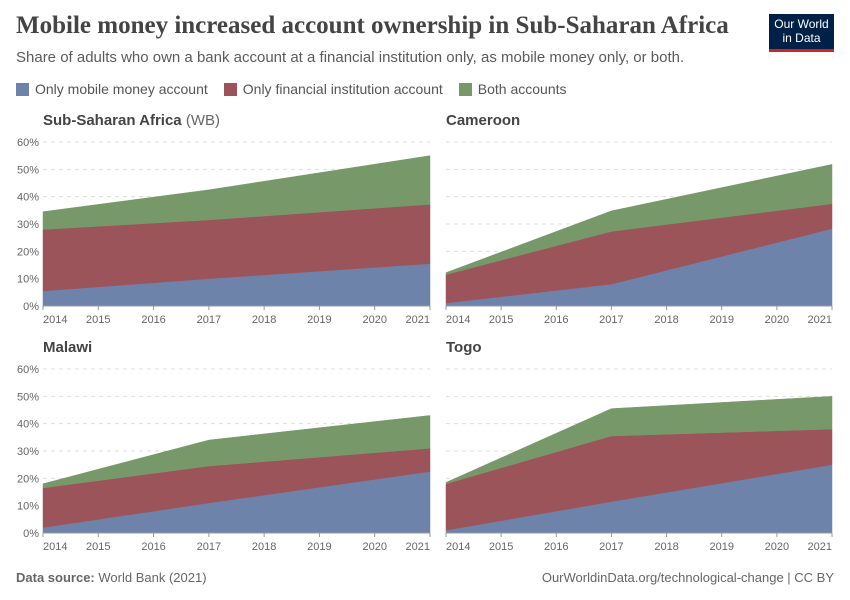  Describe the element at coordinates (55, 577) in the screenshot. I see `source-label: Data source:` at that location.